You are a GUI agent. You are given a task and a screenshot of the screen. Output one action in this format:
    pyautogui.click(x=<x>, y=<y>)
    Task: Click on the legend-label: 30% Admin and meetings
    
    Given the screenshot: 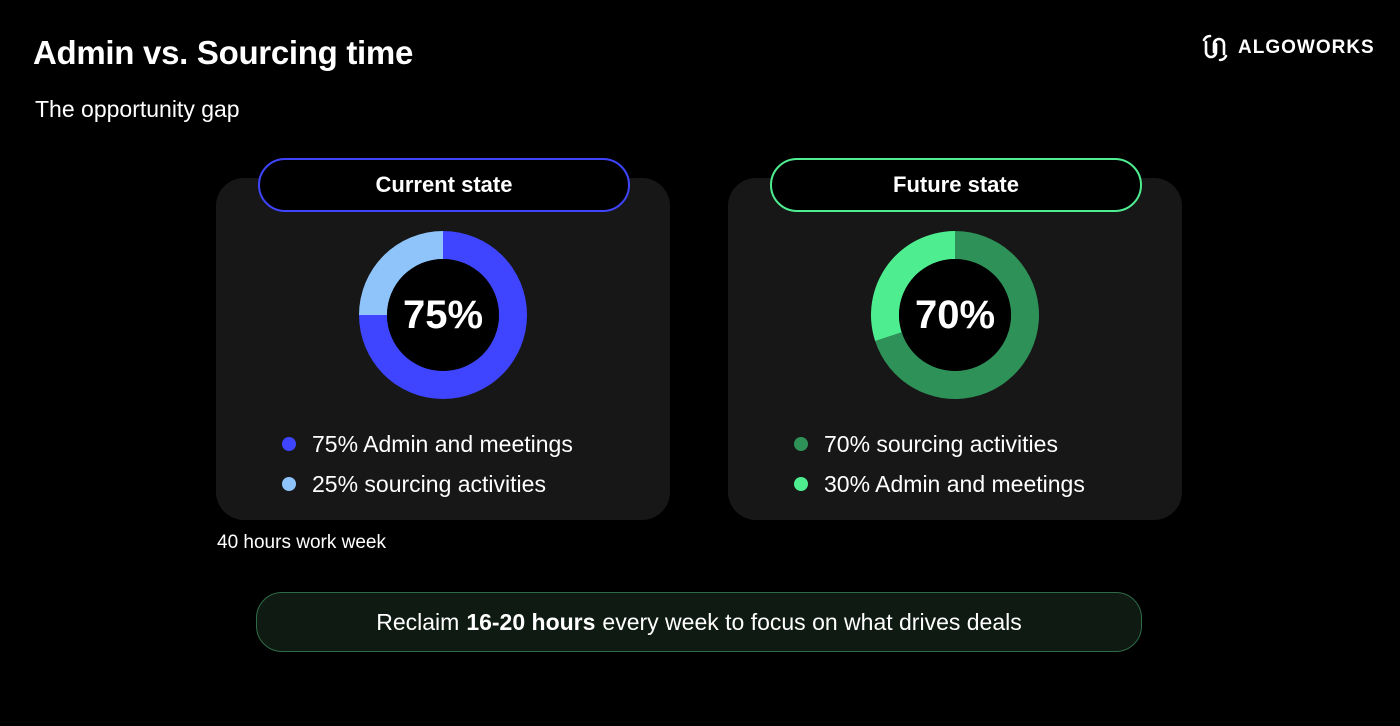 What is the action you would take?
    pyautogui.click(x=954, y=483)
    